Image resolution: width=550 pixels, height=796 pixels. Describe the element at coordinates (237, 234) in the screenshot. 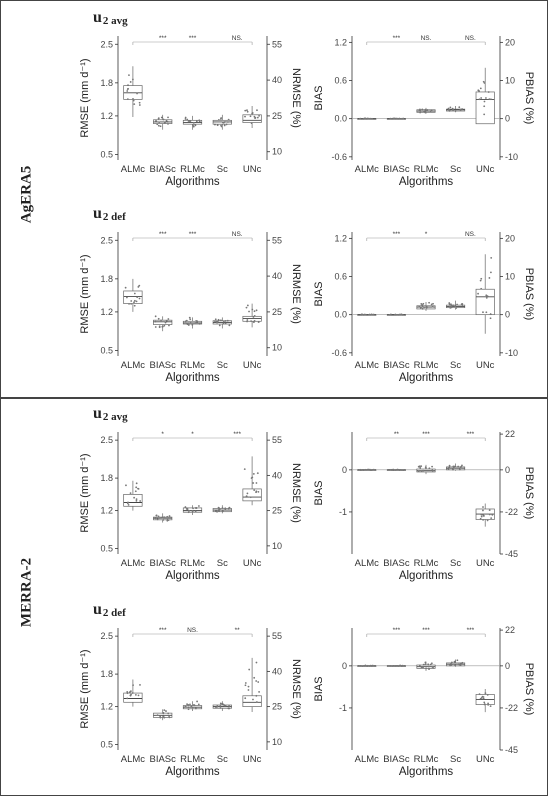

I see `significance-label: NS.` at that location.